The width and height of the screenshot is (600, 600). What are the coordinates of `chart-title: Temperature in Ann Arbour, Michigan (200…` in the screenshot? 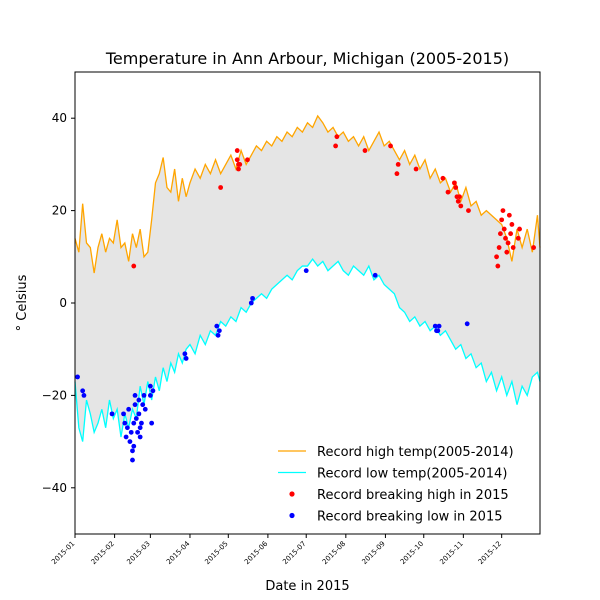 It's located at (307, 58).